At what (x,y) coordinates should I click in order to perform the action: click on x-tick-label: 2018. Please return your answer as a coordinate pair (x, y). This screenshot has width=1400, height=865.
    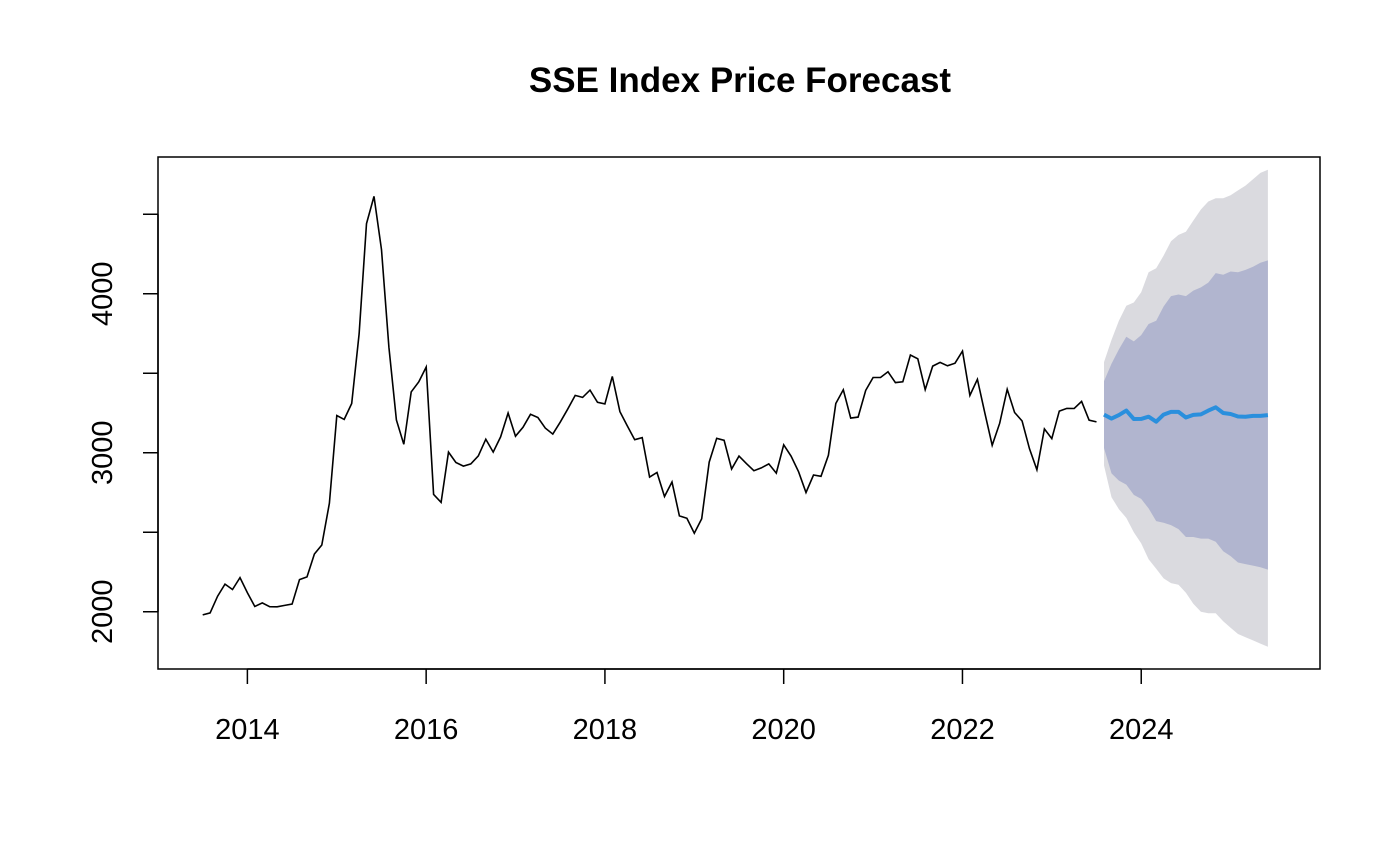
    Looking at the image, I should click on (605, 730).